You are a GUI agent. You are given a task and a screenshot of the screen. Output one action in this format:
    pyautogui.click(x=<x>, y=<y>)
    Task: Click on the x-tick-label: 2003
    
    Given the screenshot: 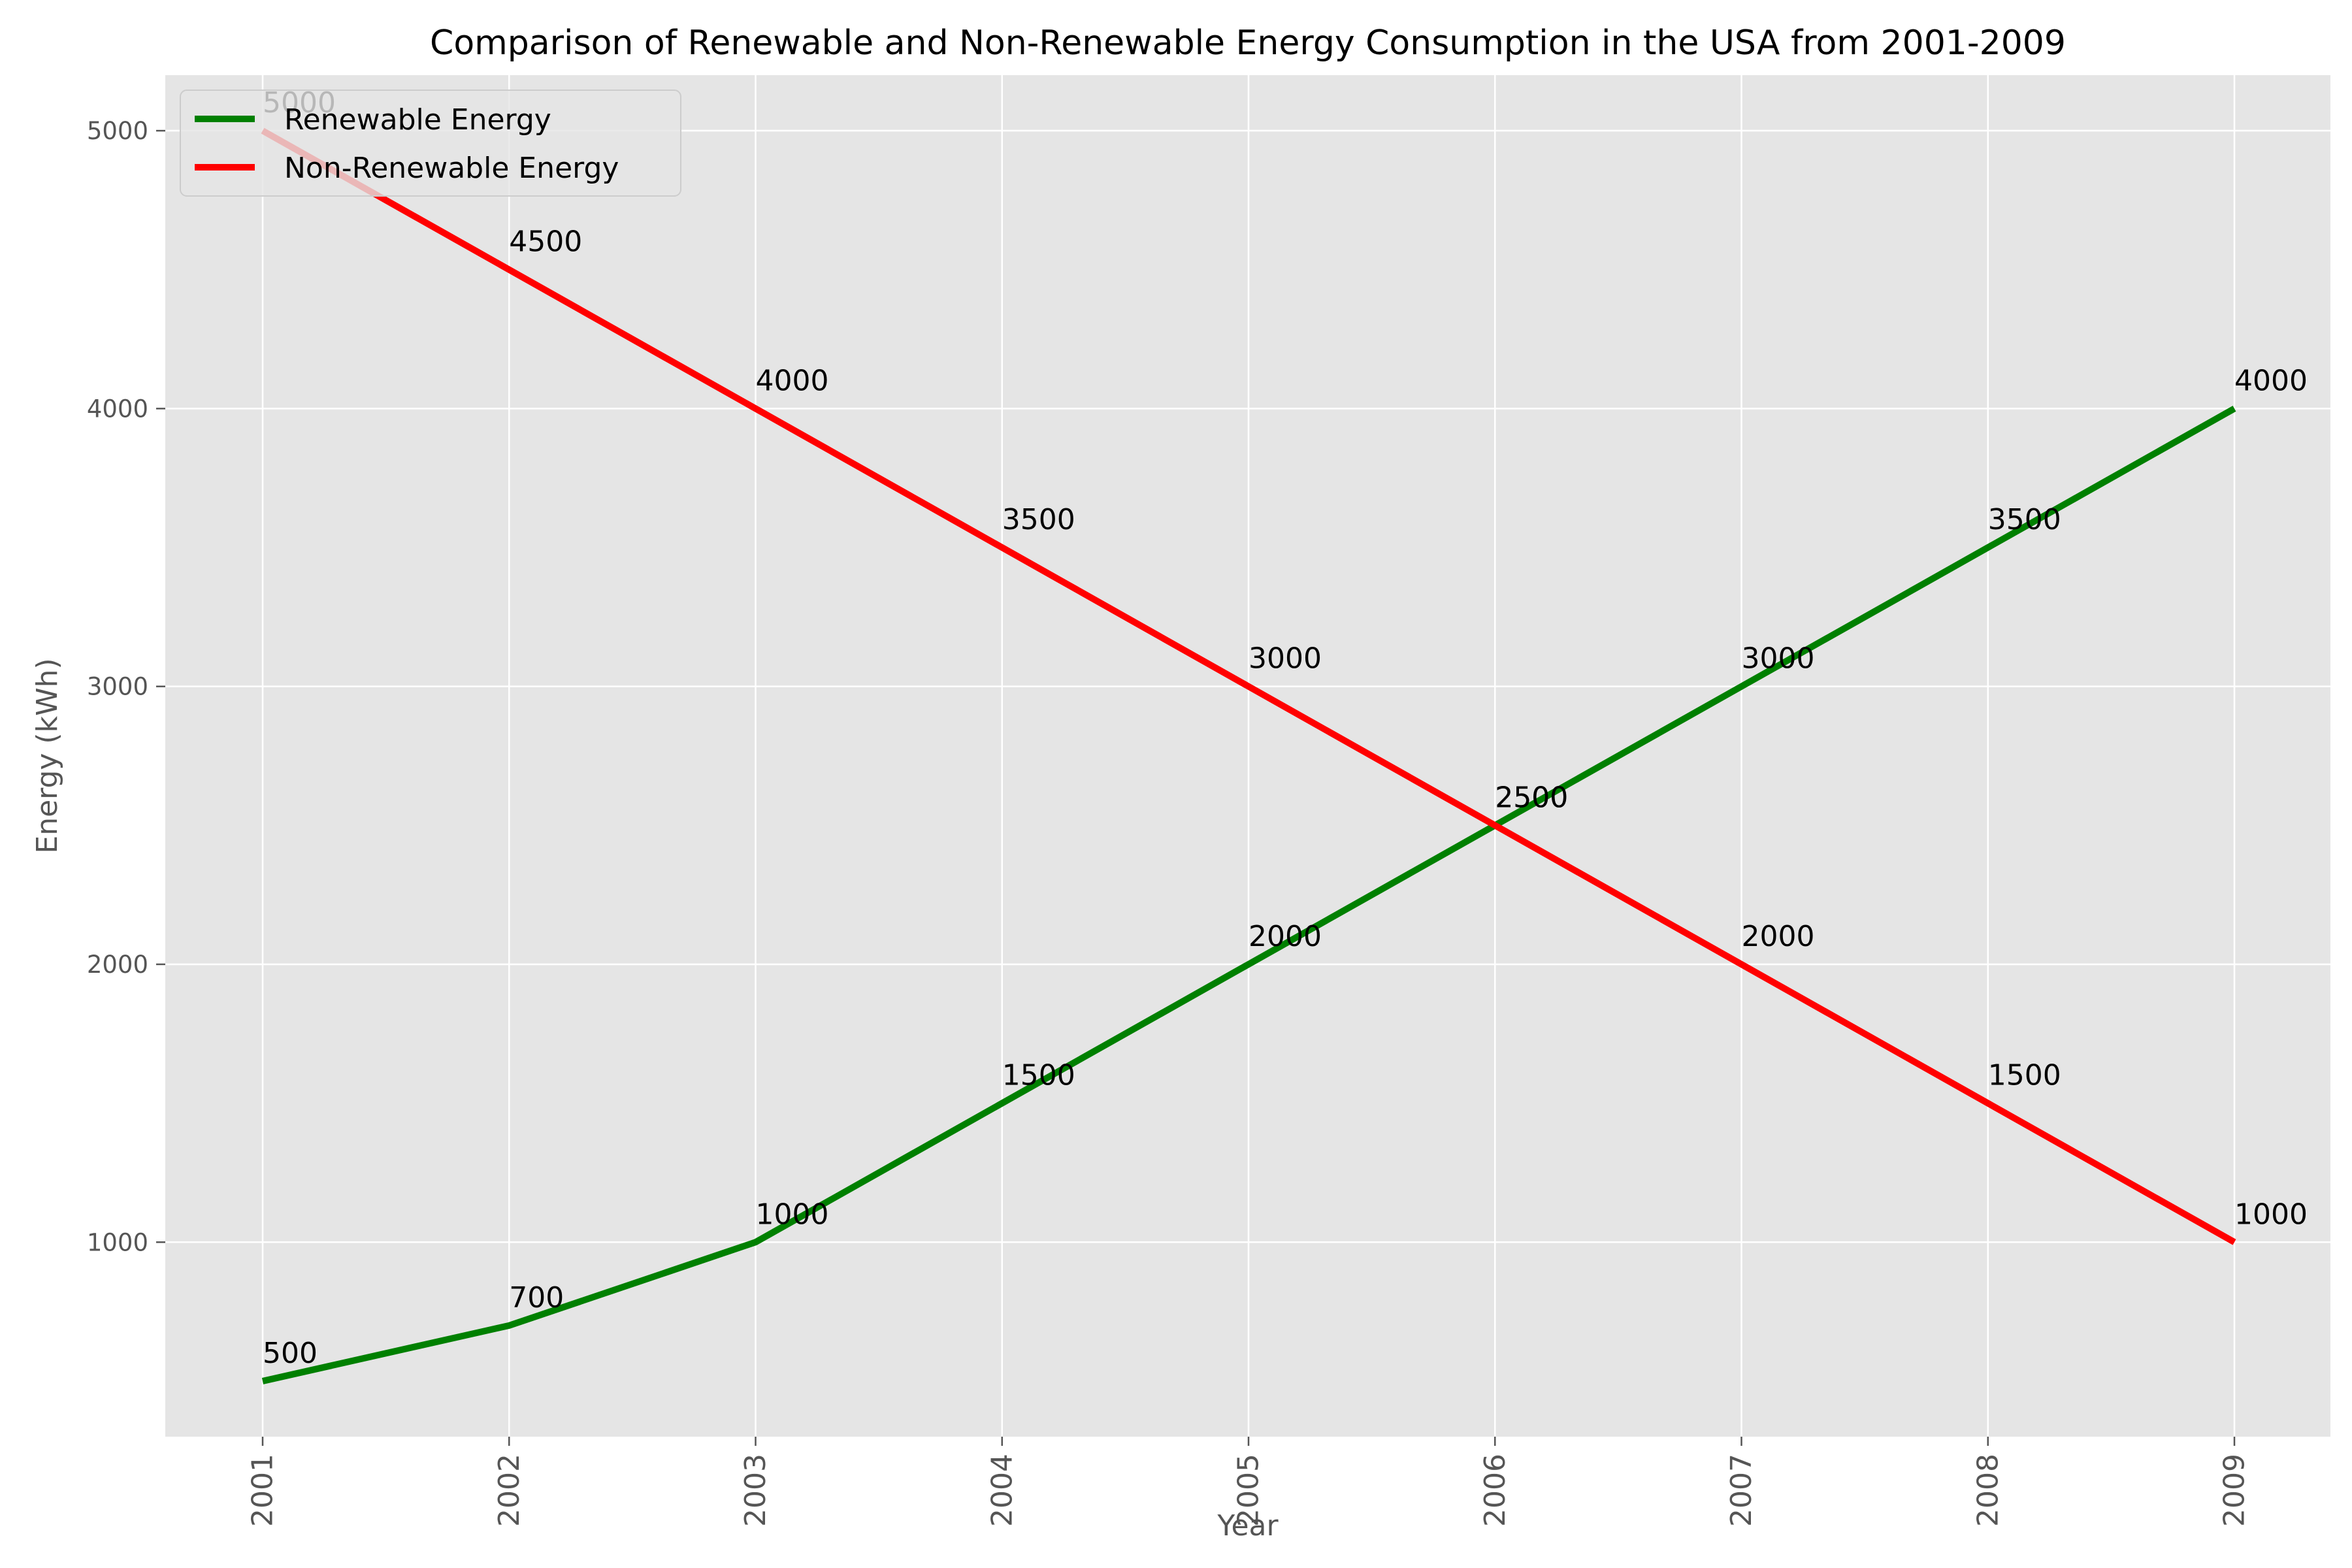 What is the action you would take?
    pyautogui.click(x=755, y=1490)
    